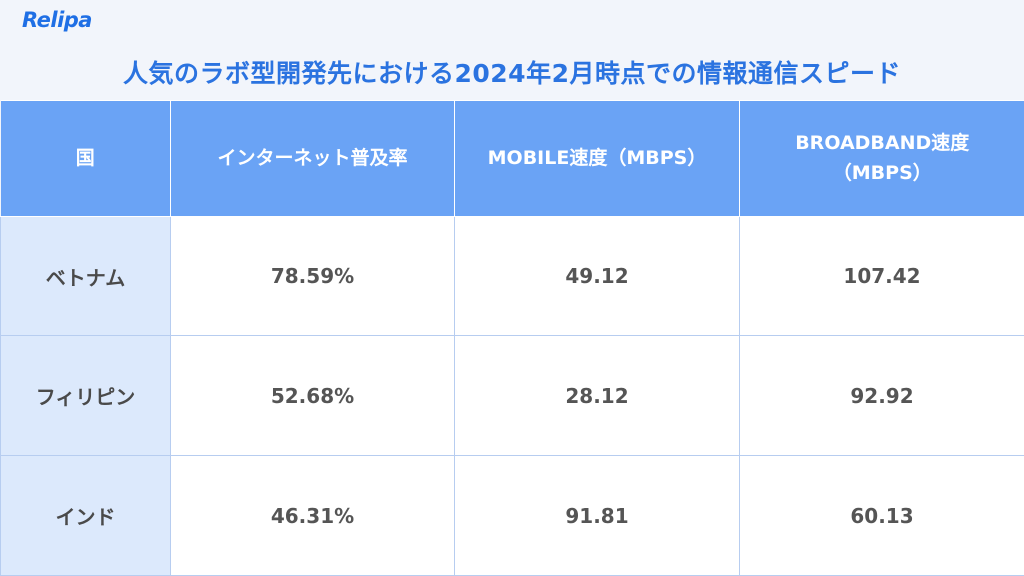 This screenshot has height=576, width=1024. What do you see at coordinates (881, 396) in the screenshot?
I see `broadband-speed-cell: 92.92` at bounding box center [881, 396].